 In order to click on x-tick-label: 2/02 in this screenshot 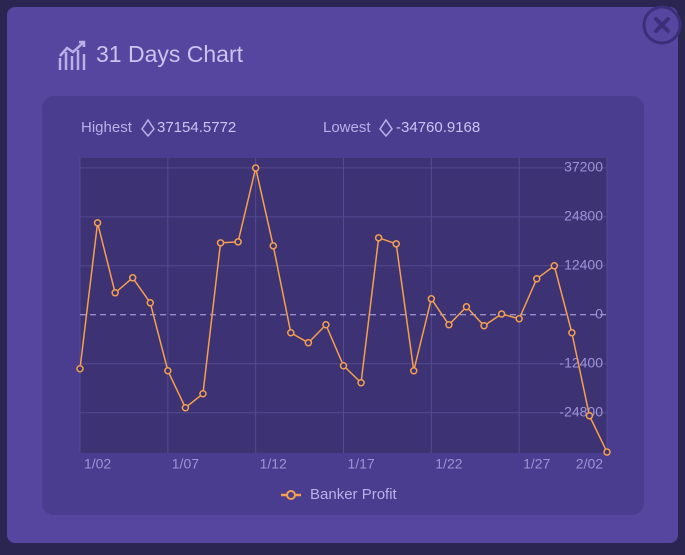, I will do `click(589, 464)`.